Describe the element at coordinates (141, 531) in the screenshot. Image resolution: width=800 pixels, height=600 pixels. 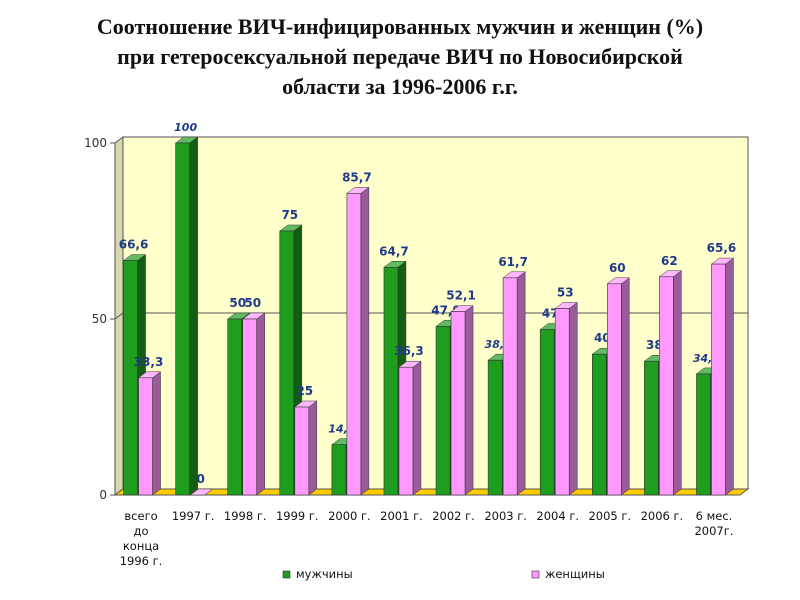
I see `x-category-label-line: до` at that location.